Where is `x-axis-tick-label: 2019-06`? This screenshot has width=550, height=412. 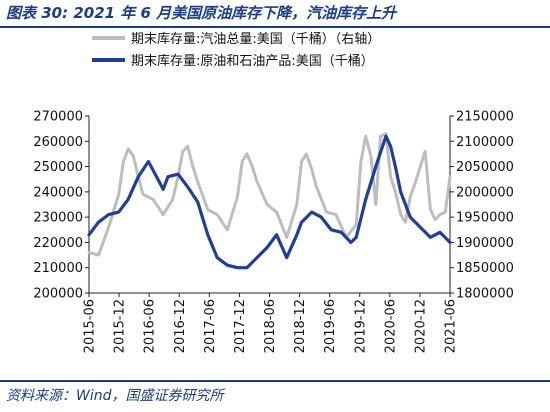
x-axis-tick-label: 2019-06 is located at coordinates (330, 326).